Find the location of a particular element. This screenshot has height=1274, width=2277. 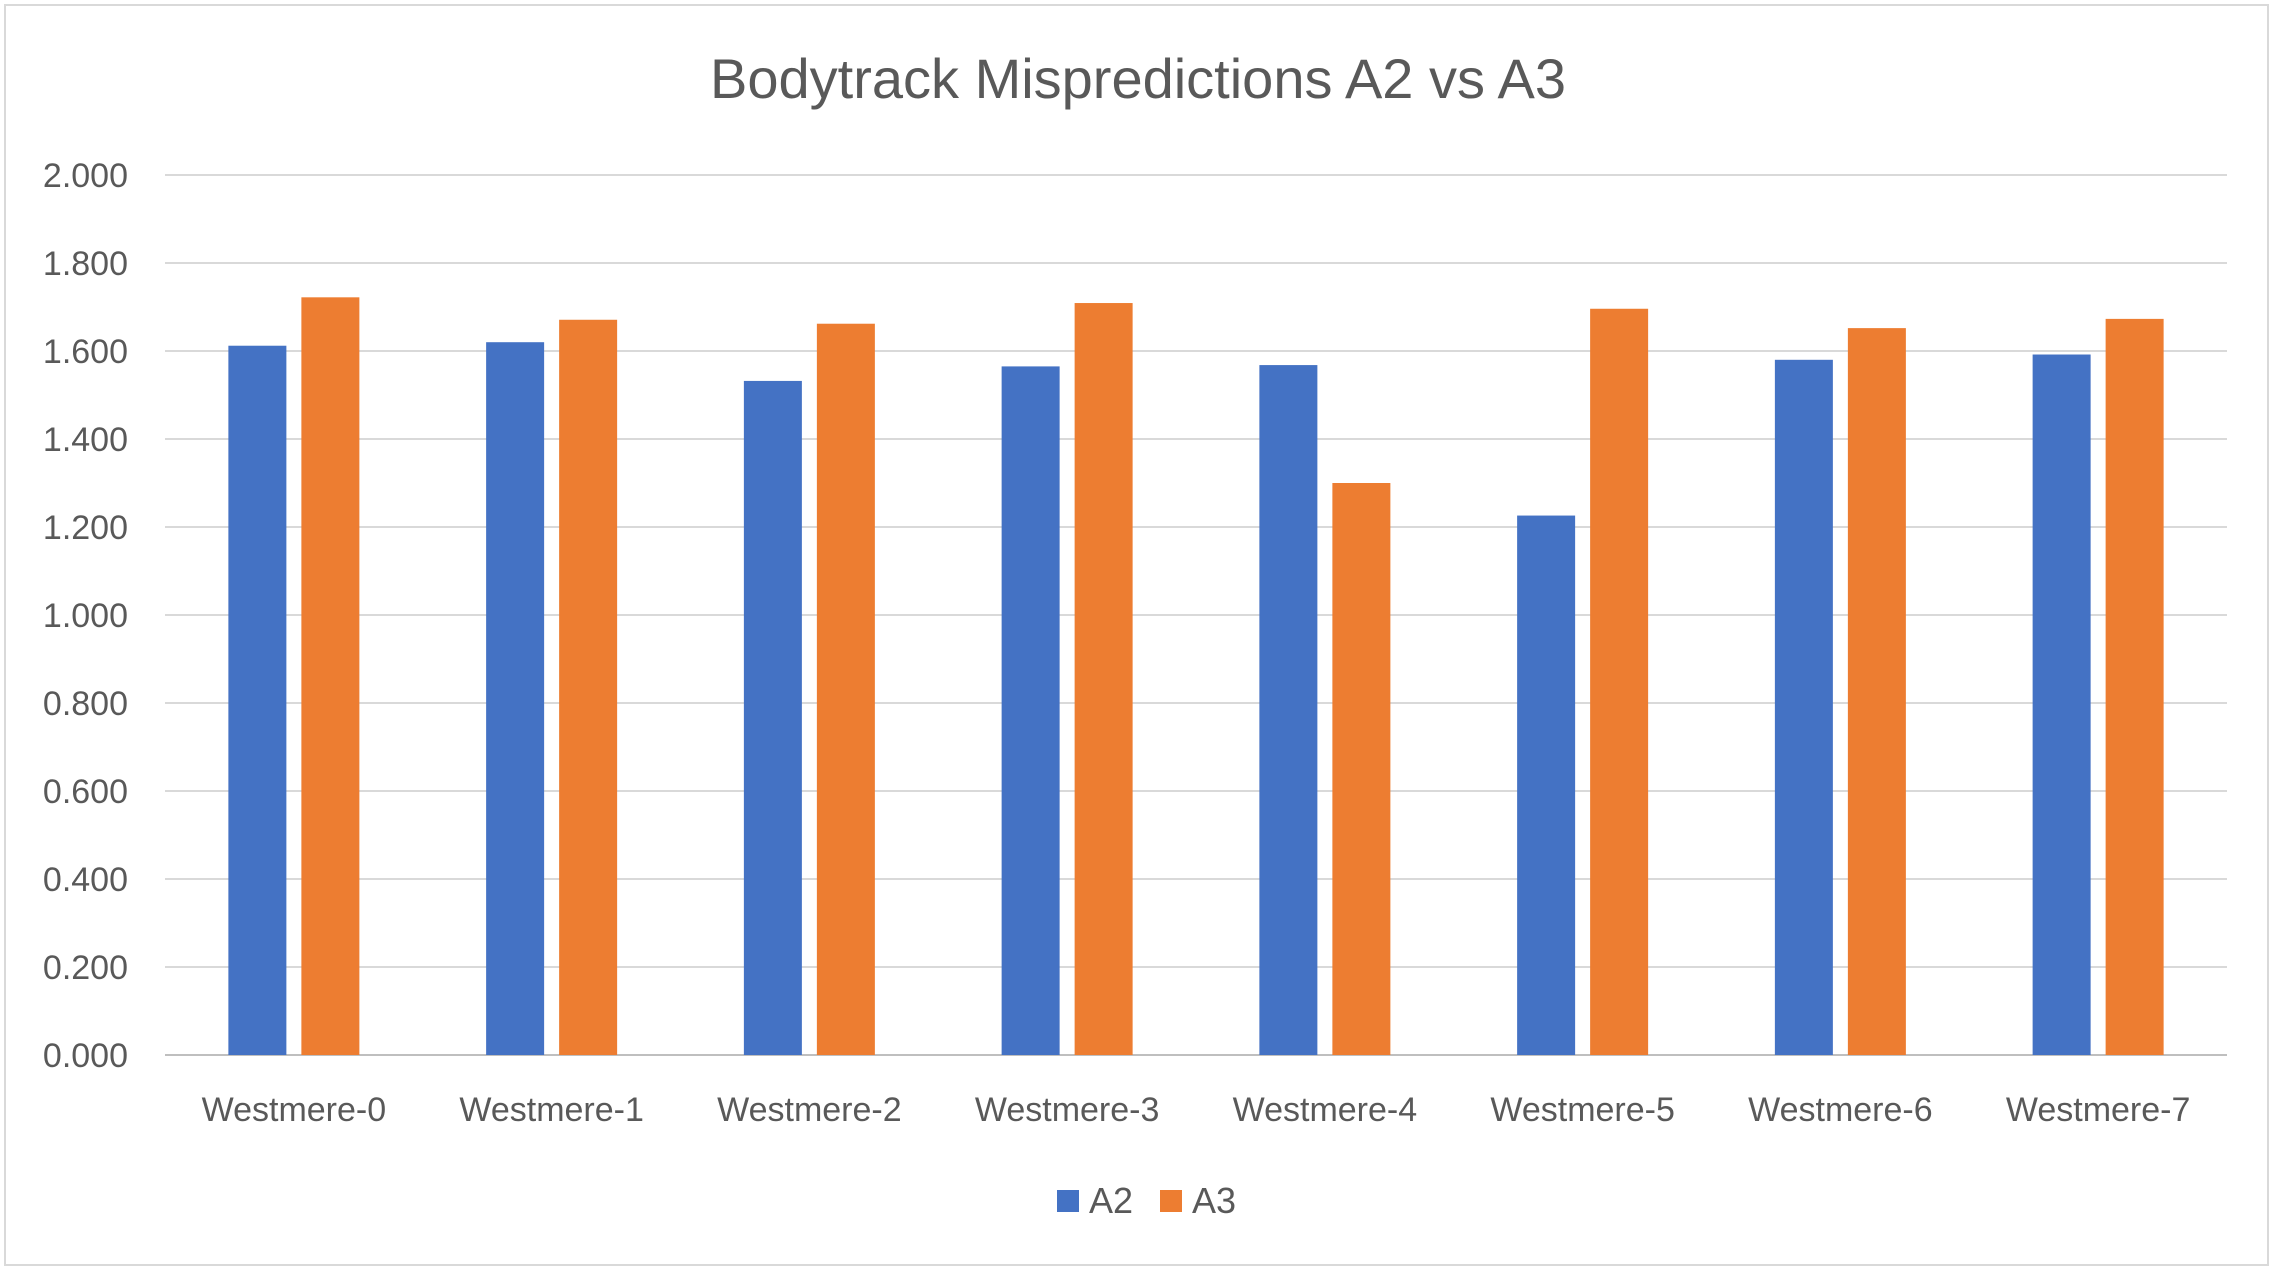

legend-label-a3: A3 is located at coordinates (1214, 1200).